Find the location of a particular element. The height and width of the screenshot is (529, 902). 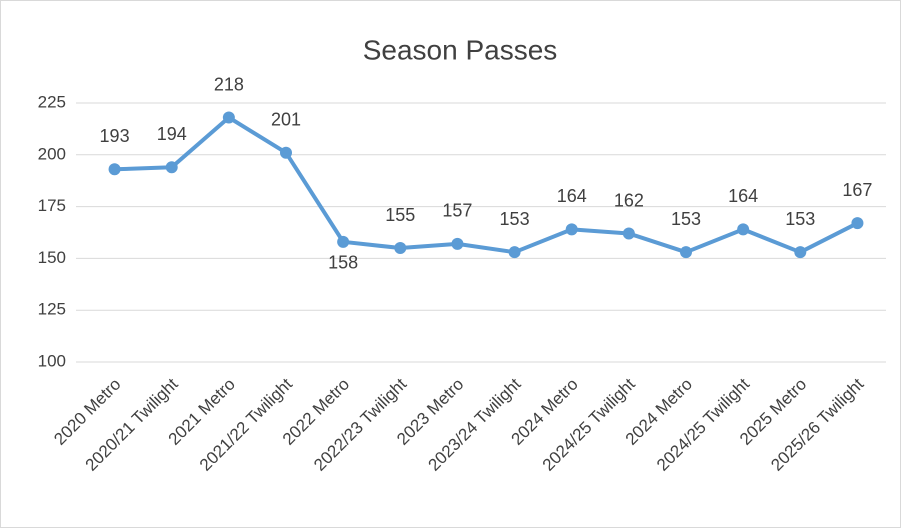

data-label: 167 is located at coordinates (857, 190).